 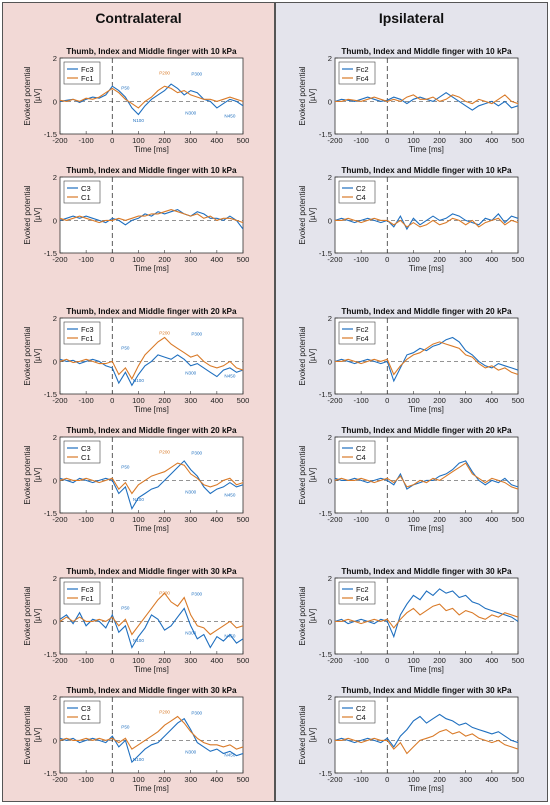 I want to click on plot-area, so click(x=151, y=215).